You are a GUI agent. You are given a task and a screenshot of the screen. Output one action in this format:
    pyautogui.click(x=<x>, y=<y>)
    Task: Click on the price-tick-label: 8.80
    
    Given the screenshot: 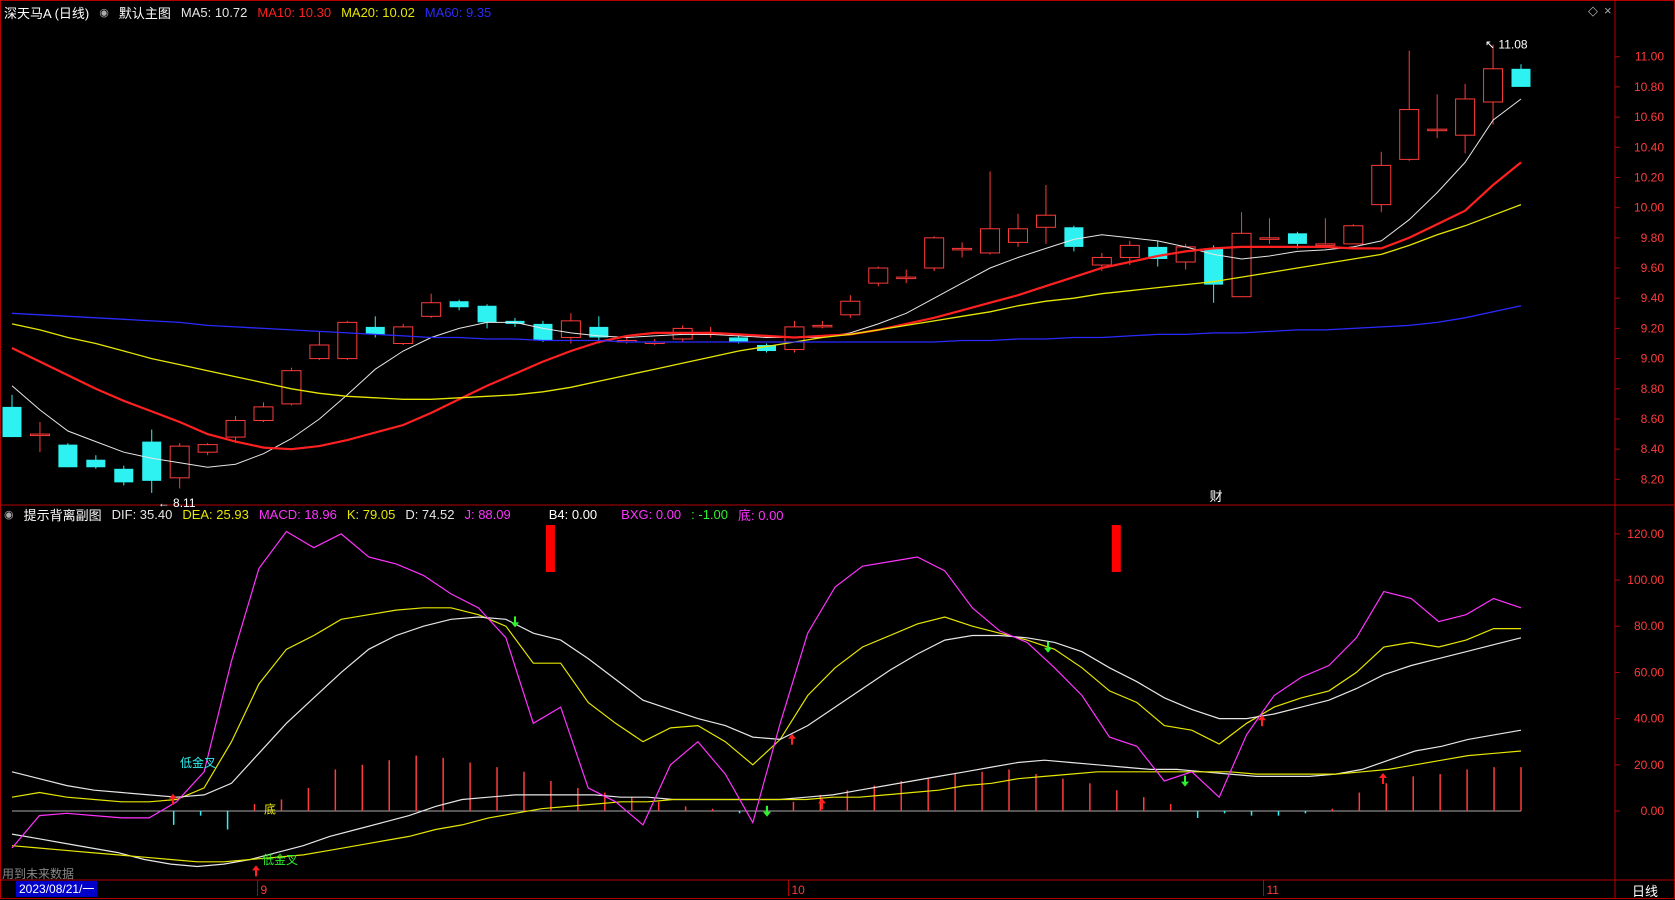 What is the action you would take?
    pyautogui.click(x=1653, y=389)
    